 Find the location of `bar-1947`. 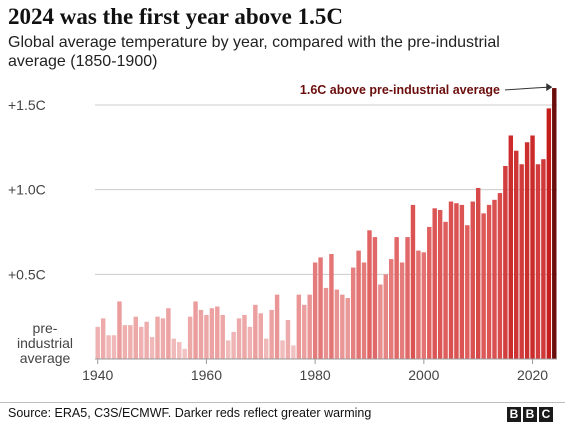

bar-1947 is located at coordinates (135, 337).